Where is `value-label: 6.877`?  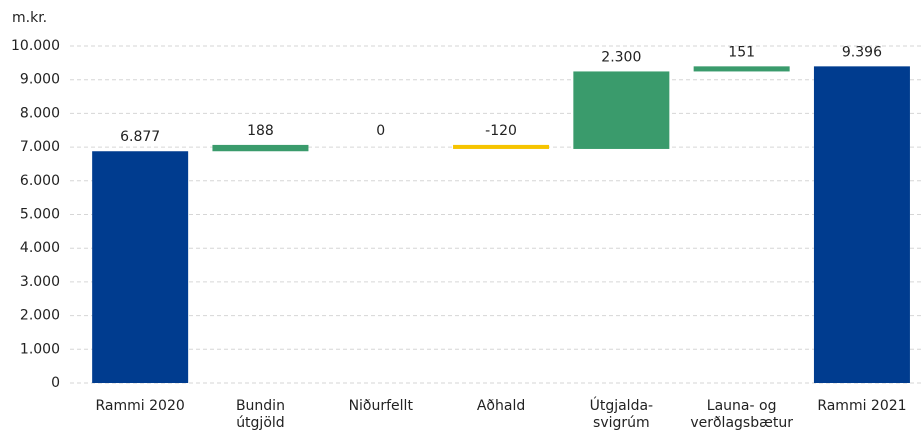
value-label: 6.877 is located at coordinates (140, 137).